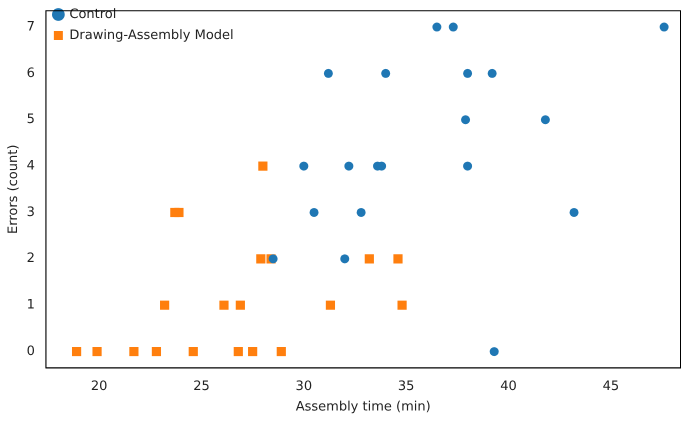  What do you see at coordinates (304, 386) in the screenshot?
I see `x-tick-label: 30` at bounding box center [304, 386].